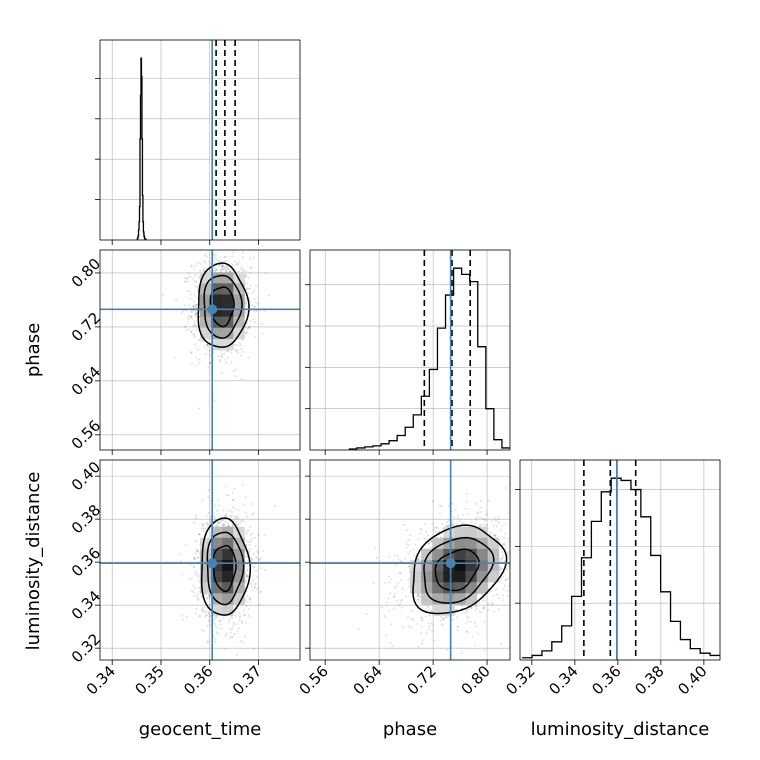  I want to click on panel-2d-inner, so click(410, 560).